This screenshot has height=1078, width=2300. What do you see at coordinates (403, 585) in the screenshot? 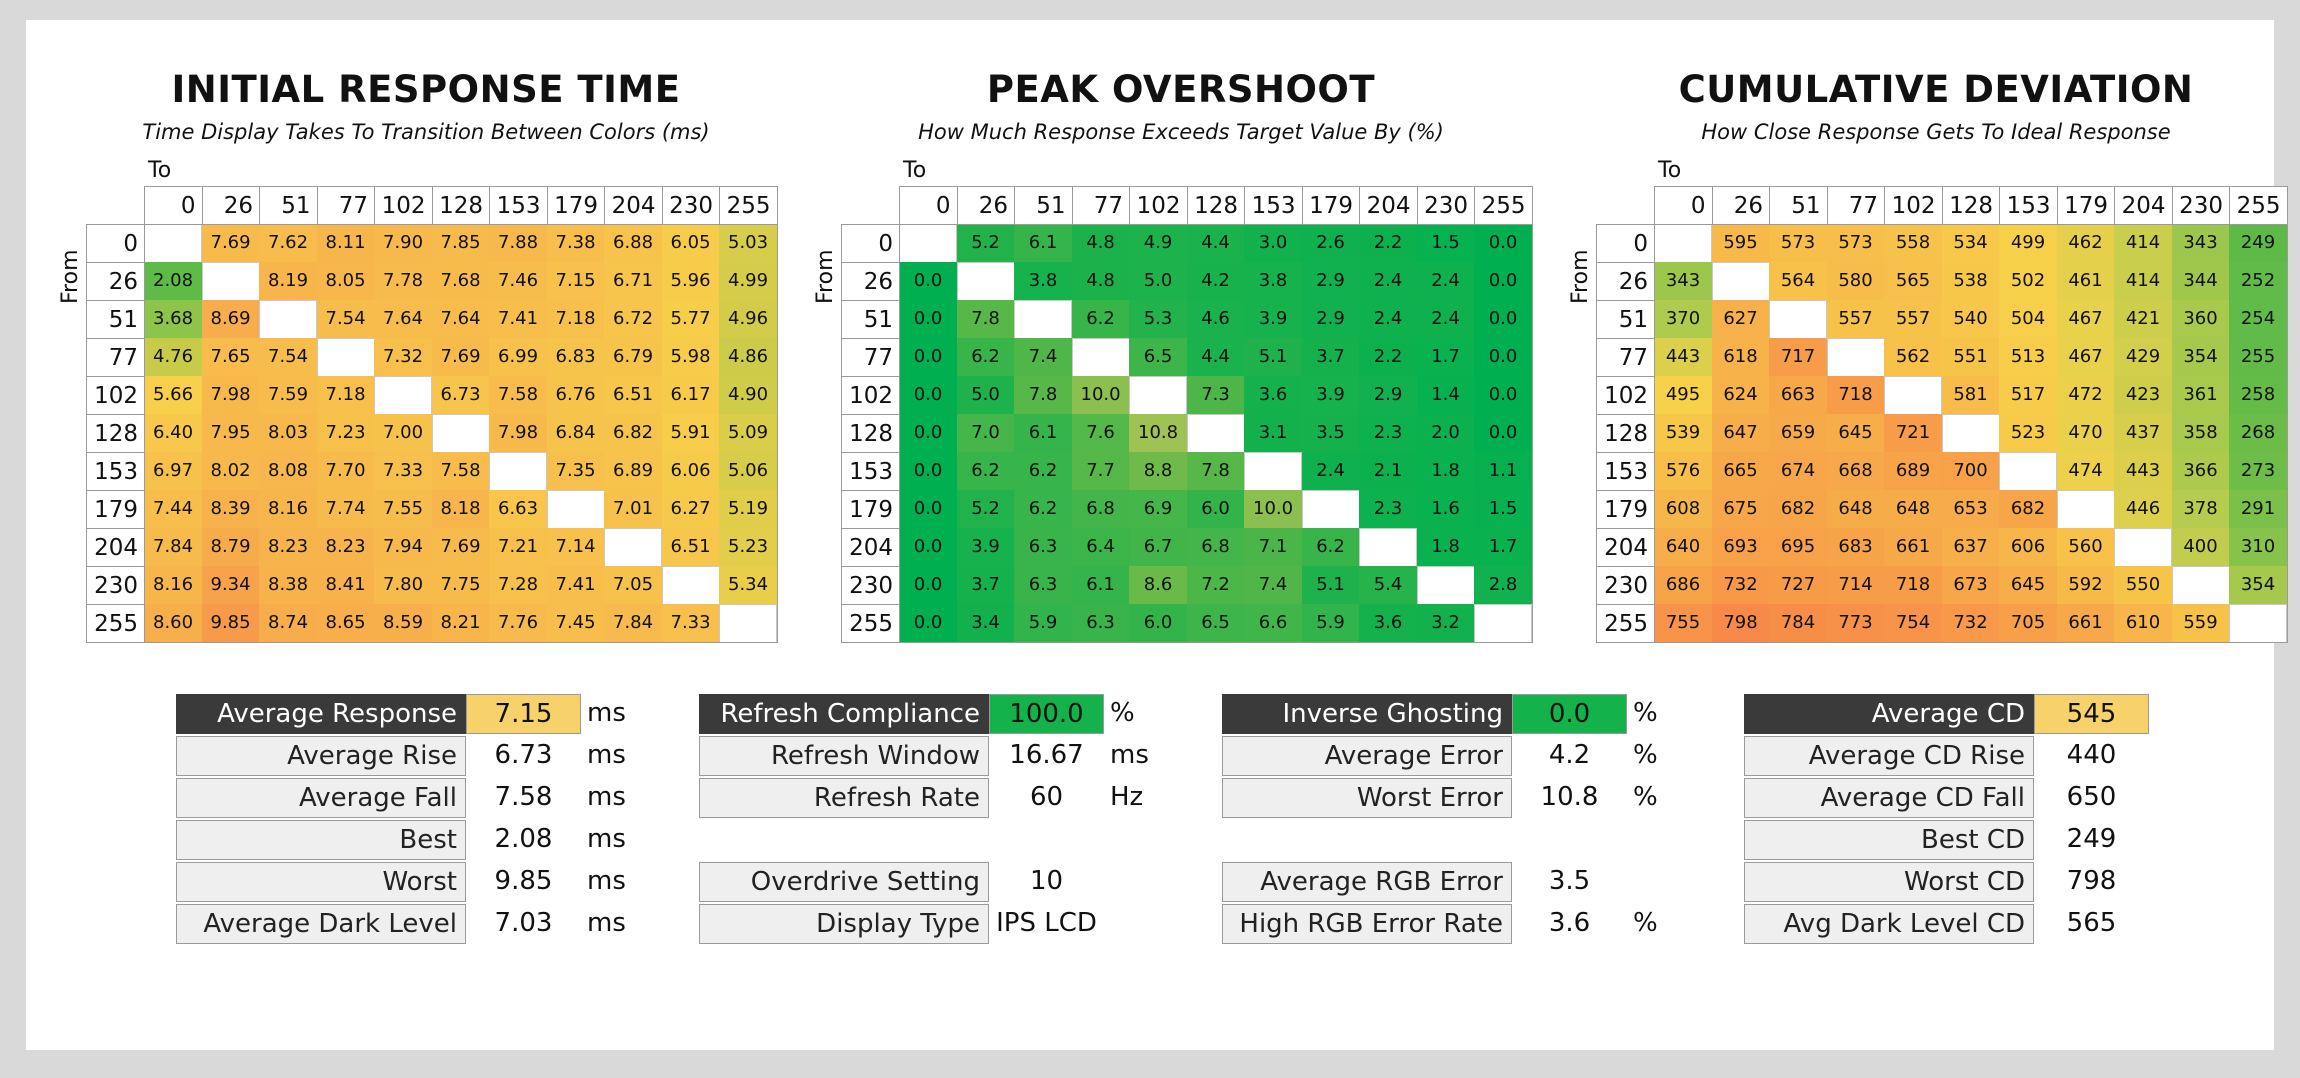
I see `heatmap-cell: 7.80` at bounding box center [403, 585].